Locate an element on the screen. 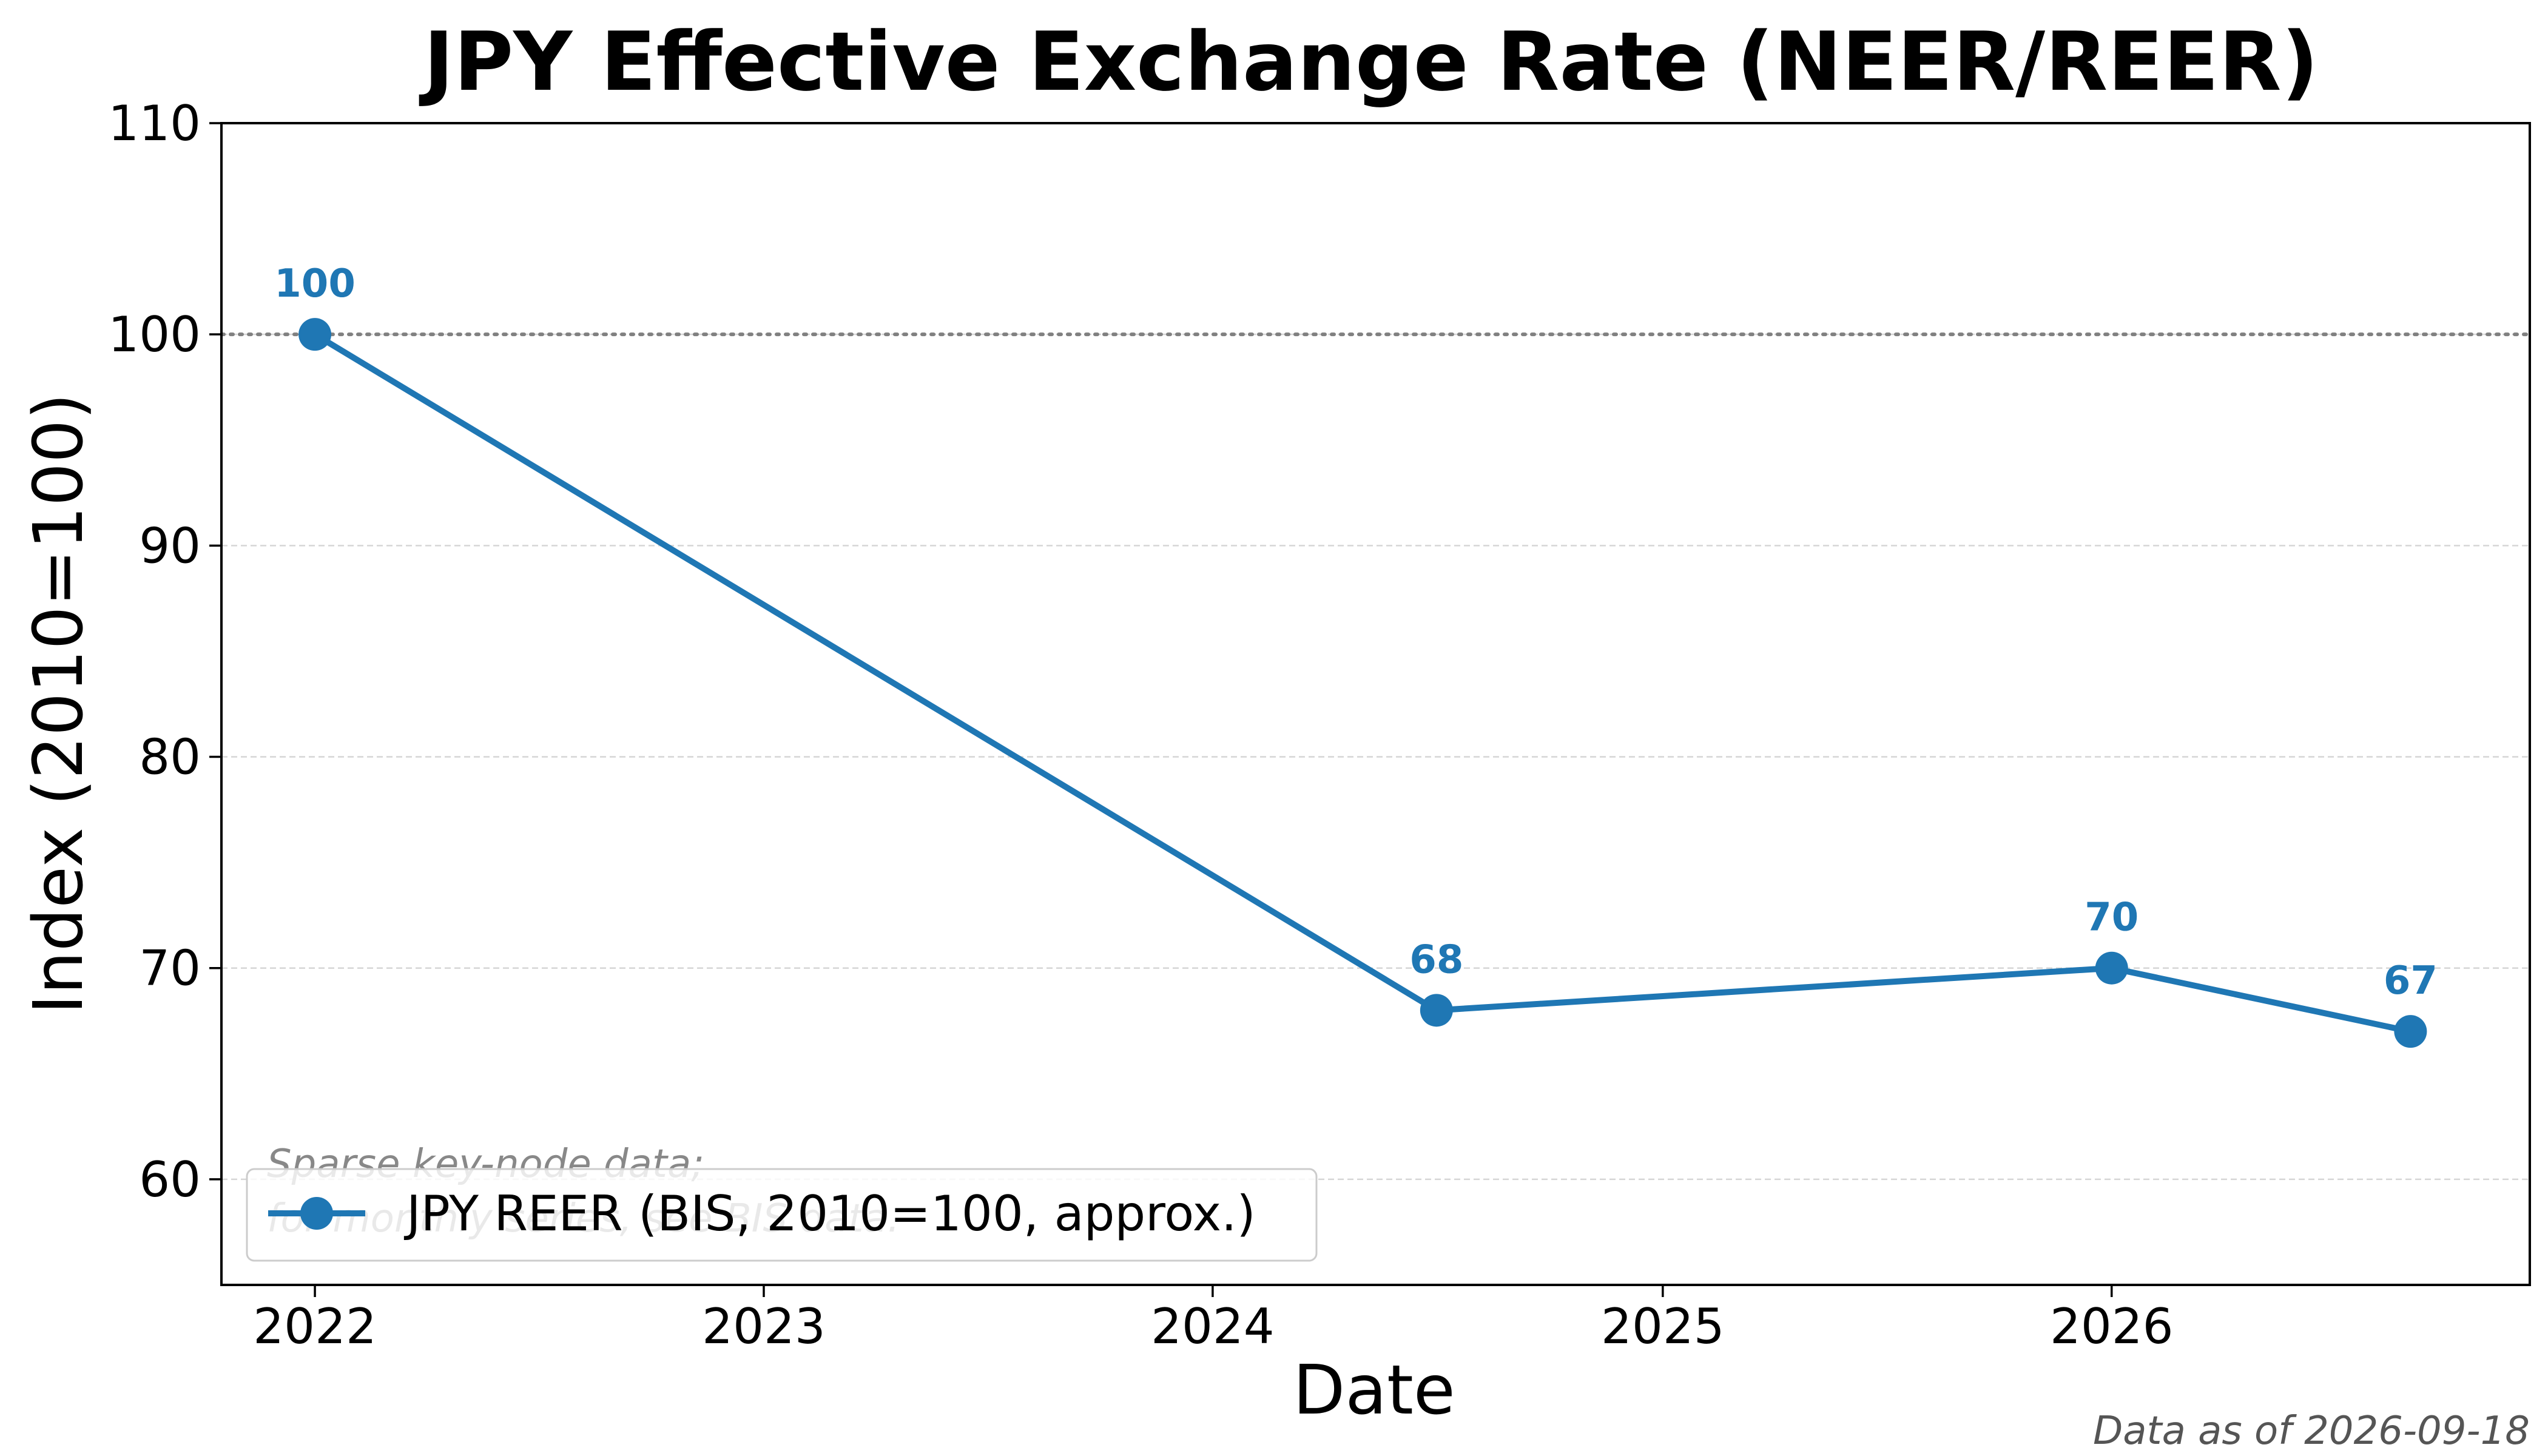  y-axis: 60 70 80 90 100 110 is located at coordinates (164, 651).